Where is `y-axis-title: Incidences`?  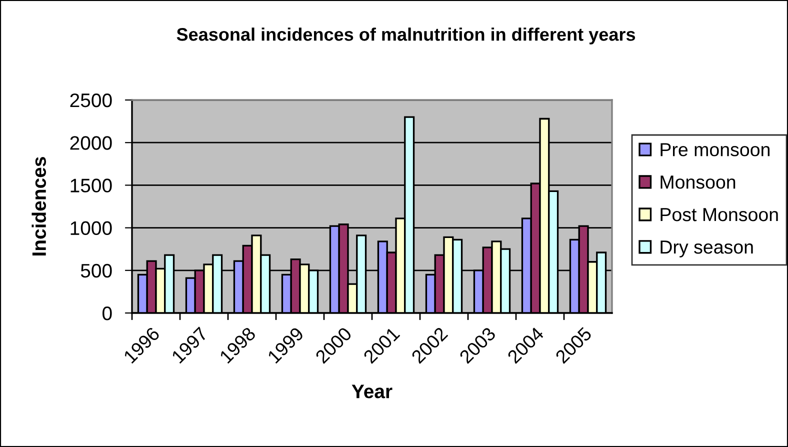
y-axis-title: Incidences is located at coordinates (39, 206).